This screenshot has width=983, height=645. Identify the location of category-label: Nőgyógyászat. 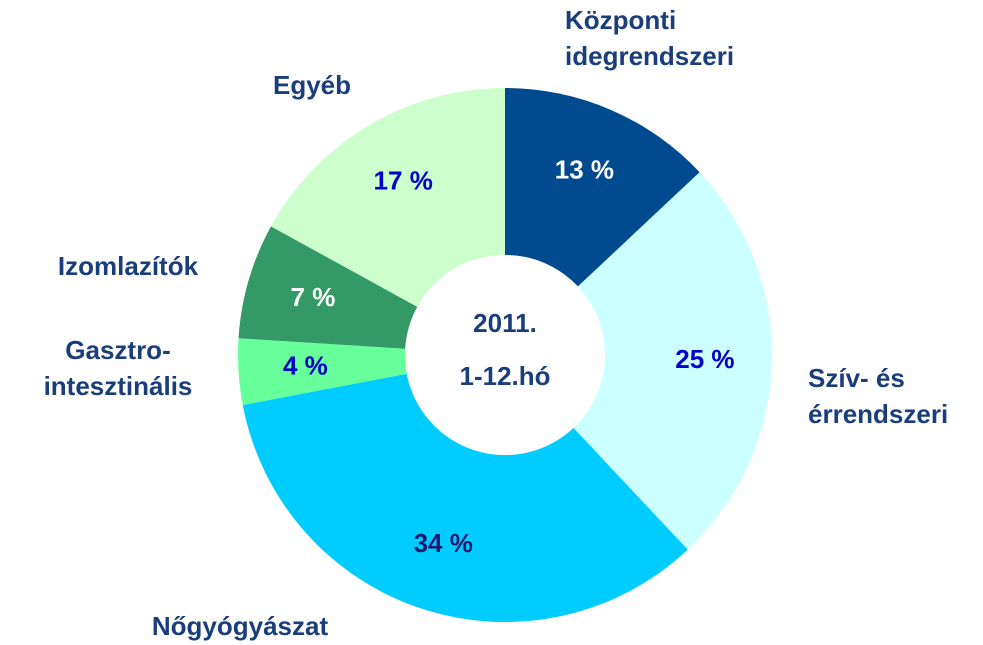
(240, 626).